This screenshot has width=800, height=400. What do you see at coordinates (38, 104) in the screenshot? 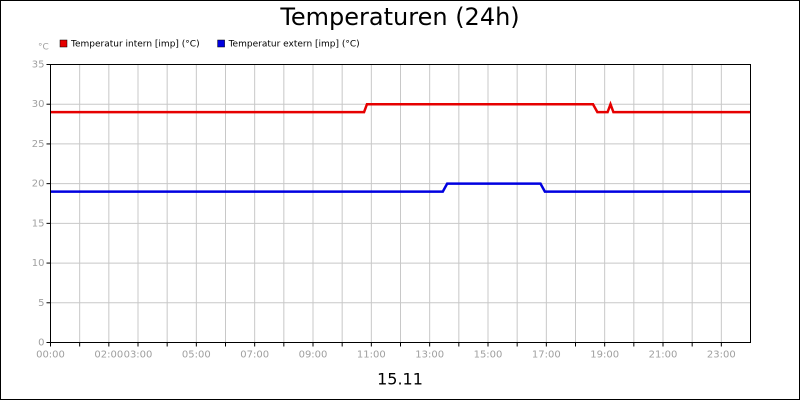
I see `y-tick-label: 30` at bounding box center [38, 104].